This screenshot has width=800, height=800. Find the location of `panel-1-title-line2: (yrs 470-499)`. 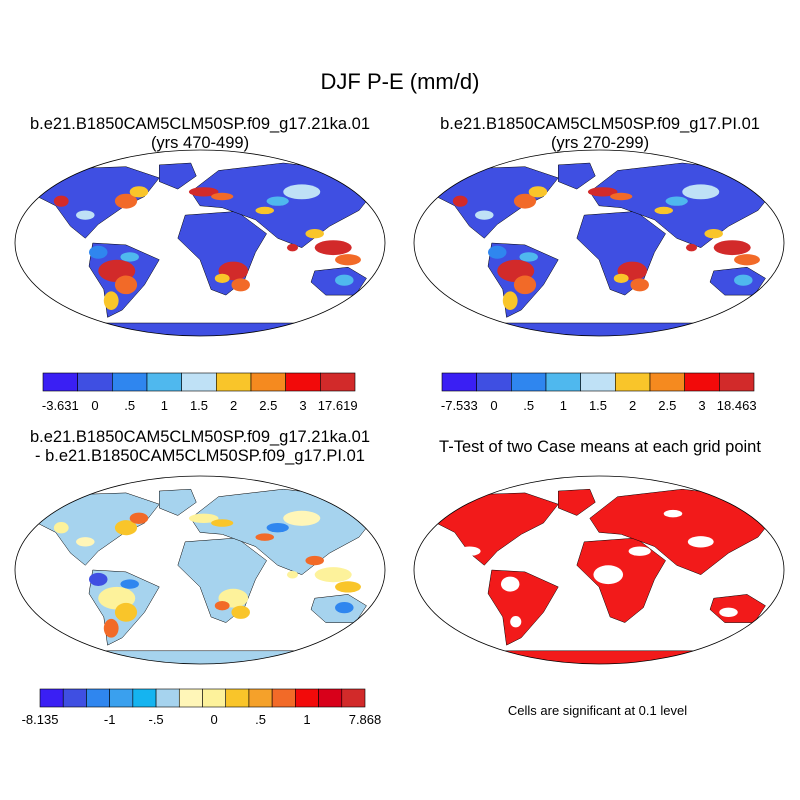

panel-1-title-line2: (yrs 470-499) is located at coordinates (200, 143).